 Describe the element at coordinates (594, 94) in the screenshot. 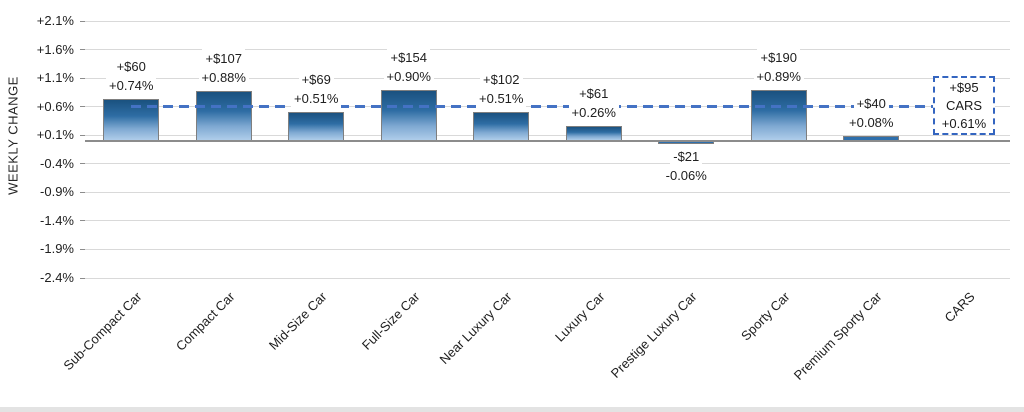

I see `bar-dollar-value: +$61` at that location.